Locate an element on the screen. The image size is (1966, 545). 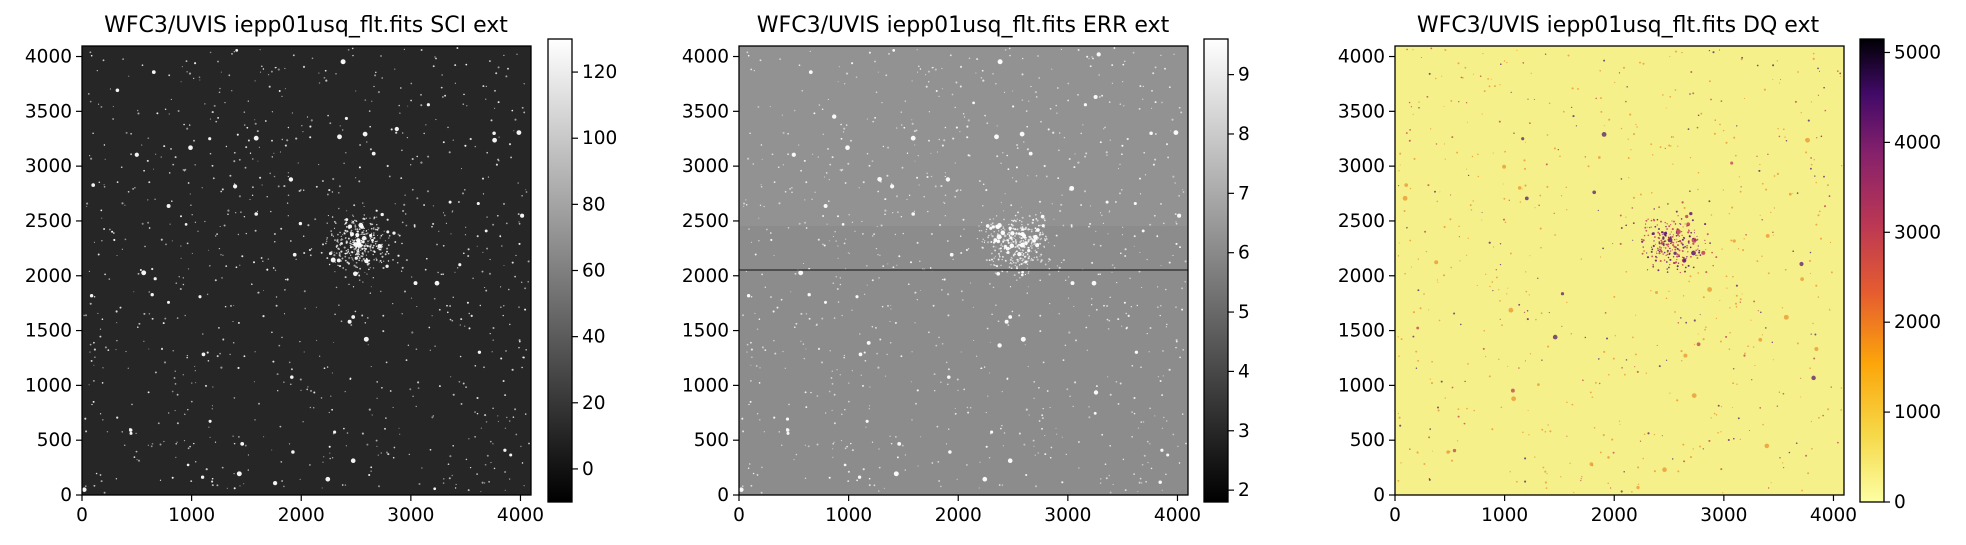
x-tick-label: 0 is located at coordinates (82, 515).